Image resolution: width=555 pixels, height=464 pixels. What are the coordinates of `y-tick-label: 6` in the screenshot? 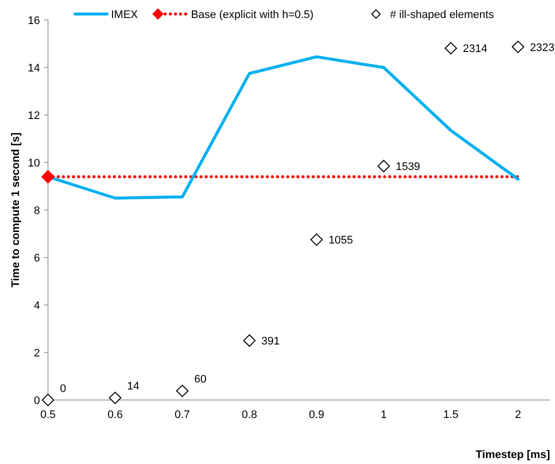 It's located at (37, 258).